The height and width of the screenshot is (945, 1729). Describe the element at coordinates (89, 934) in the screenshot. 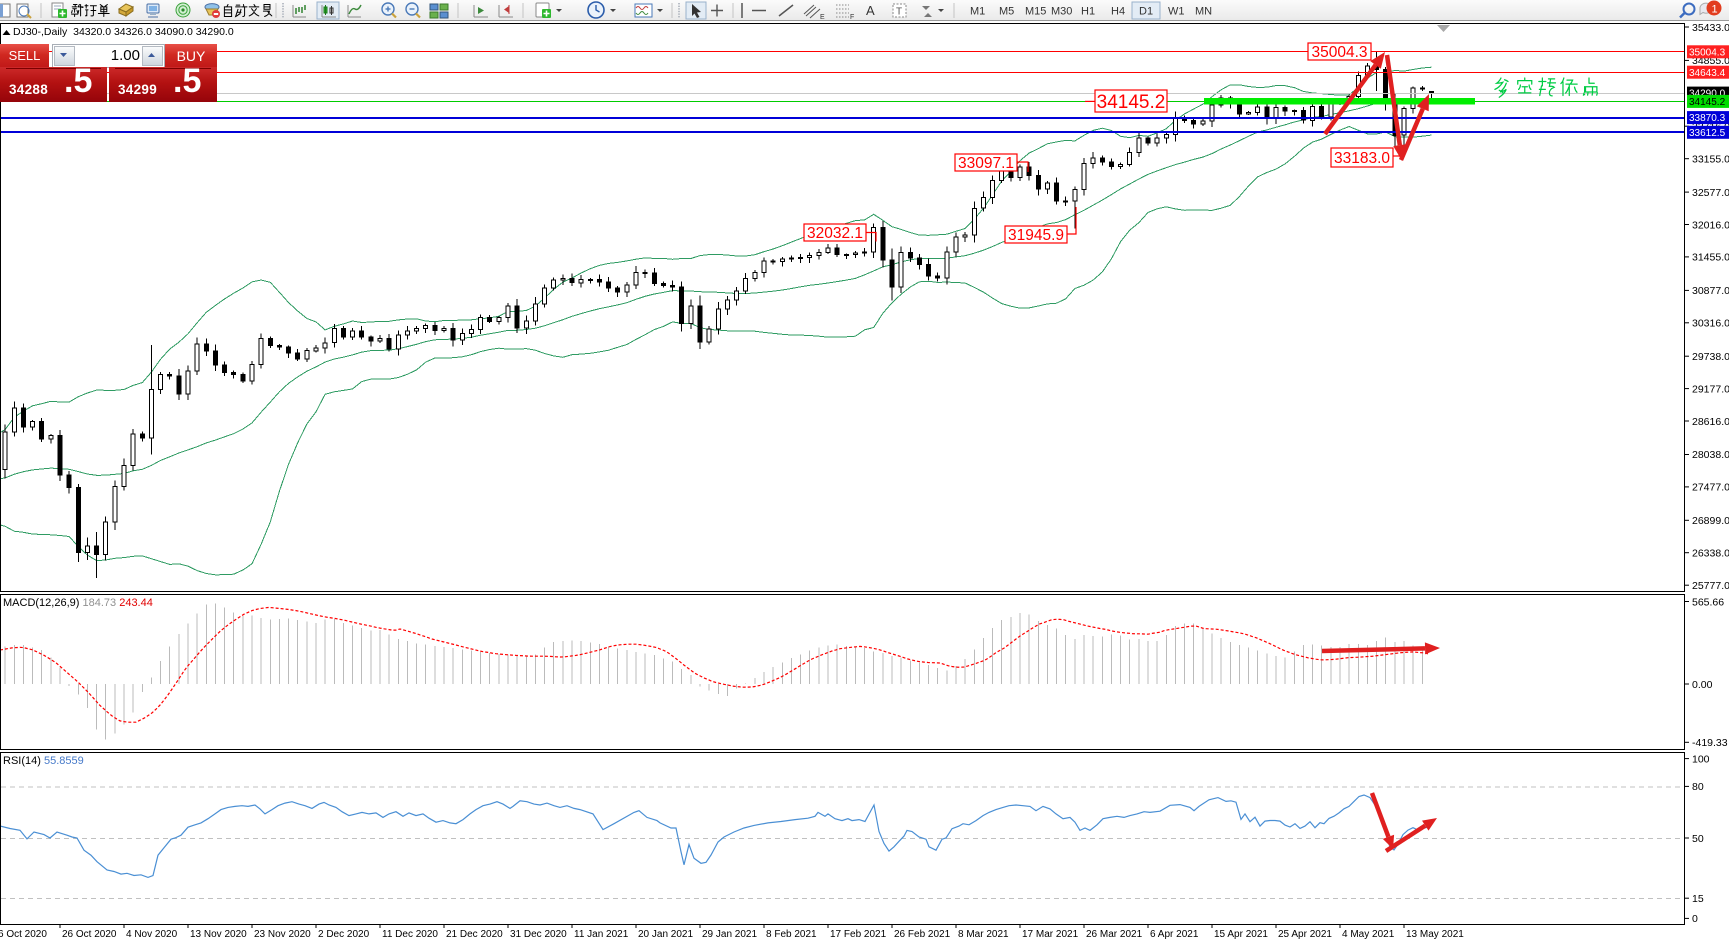

I see `svg-text: 26 Oct 2020` at that location.